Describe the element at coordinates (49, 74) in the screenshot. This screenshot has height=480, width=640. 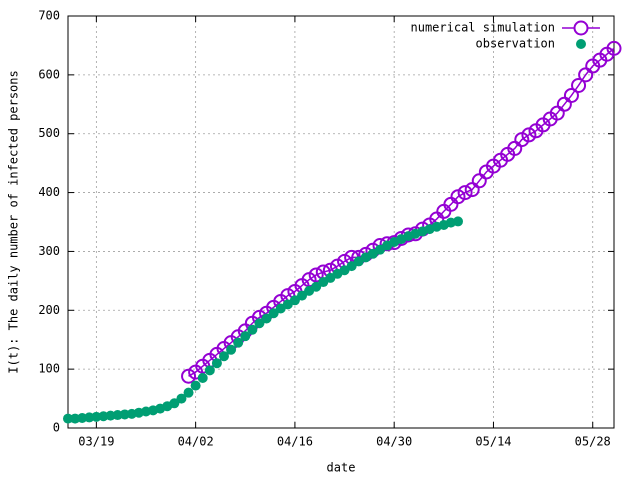
I see `y-tick-label: 600` at that location.